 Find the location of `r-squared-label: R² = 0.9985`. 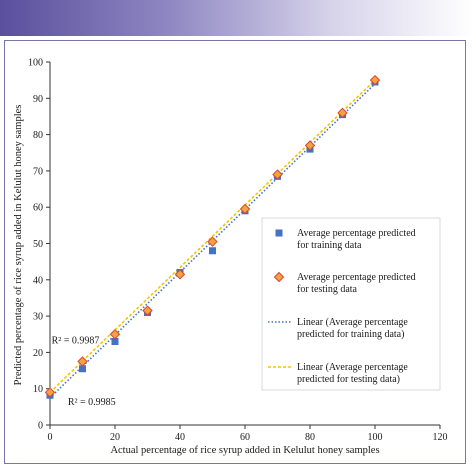

r-squared-label: R² = 0.9985 is located at coordinates (92, 402).